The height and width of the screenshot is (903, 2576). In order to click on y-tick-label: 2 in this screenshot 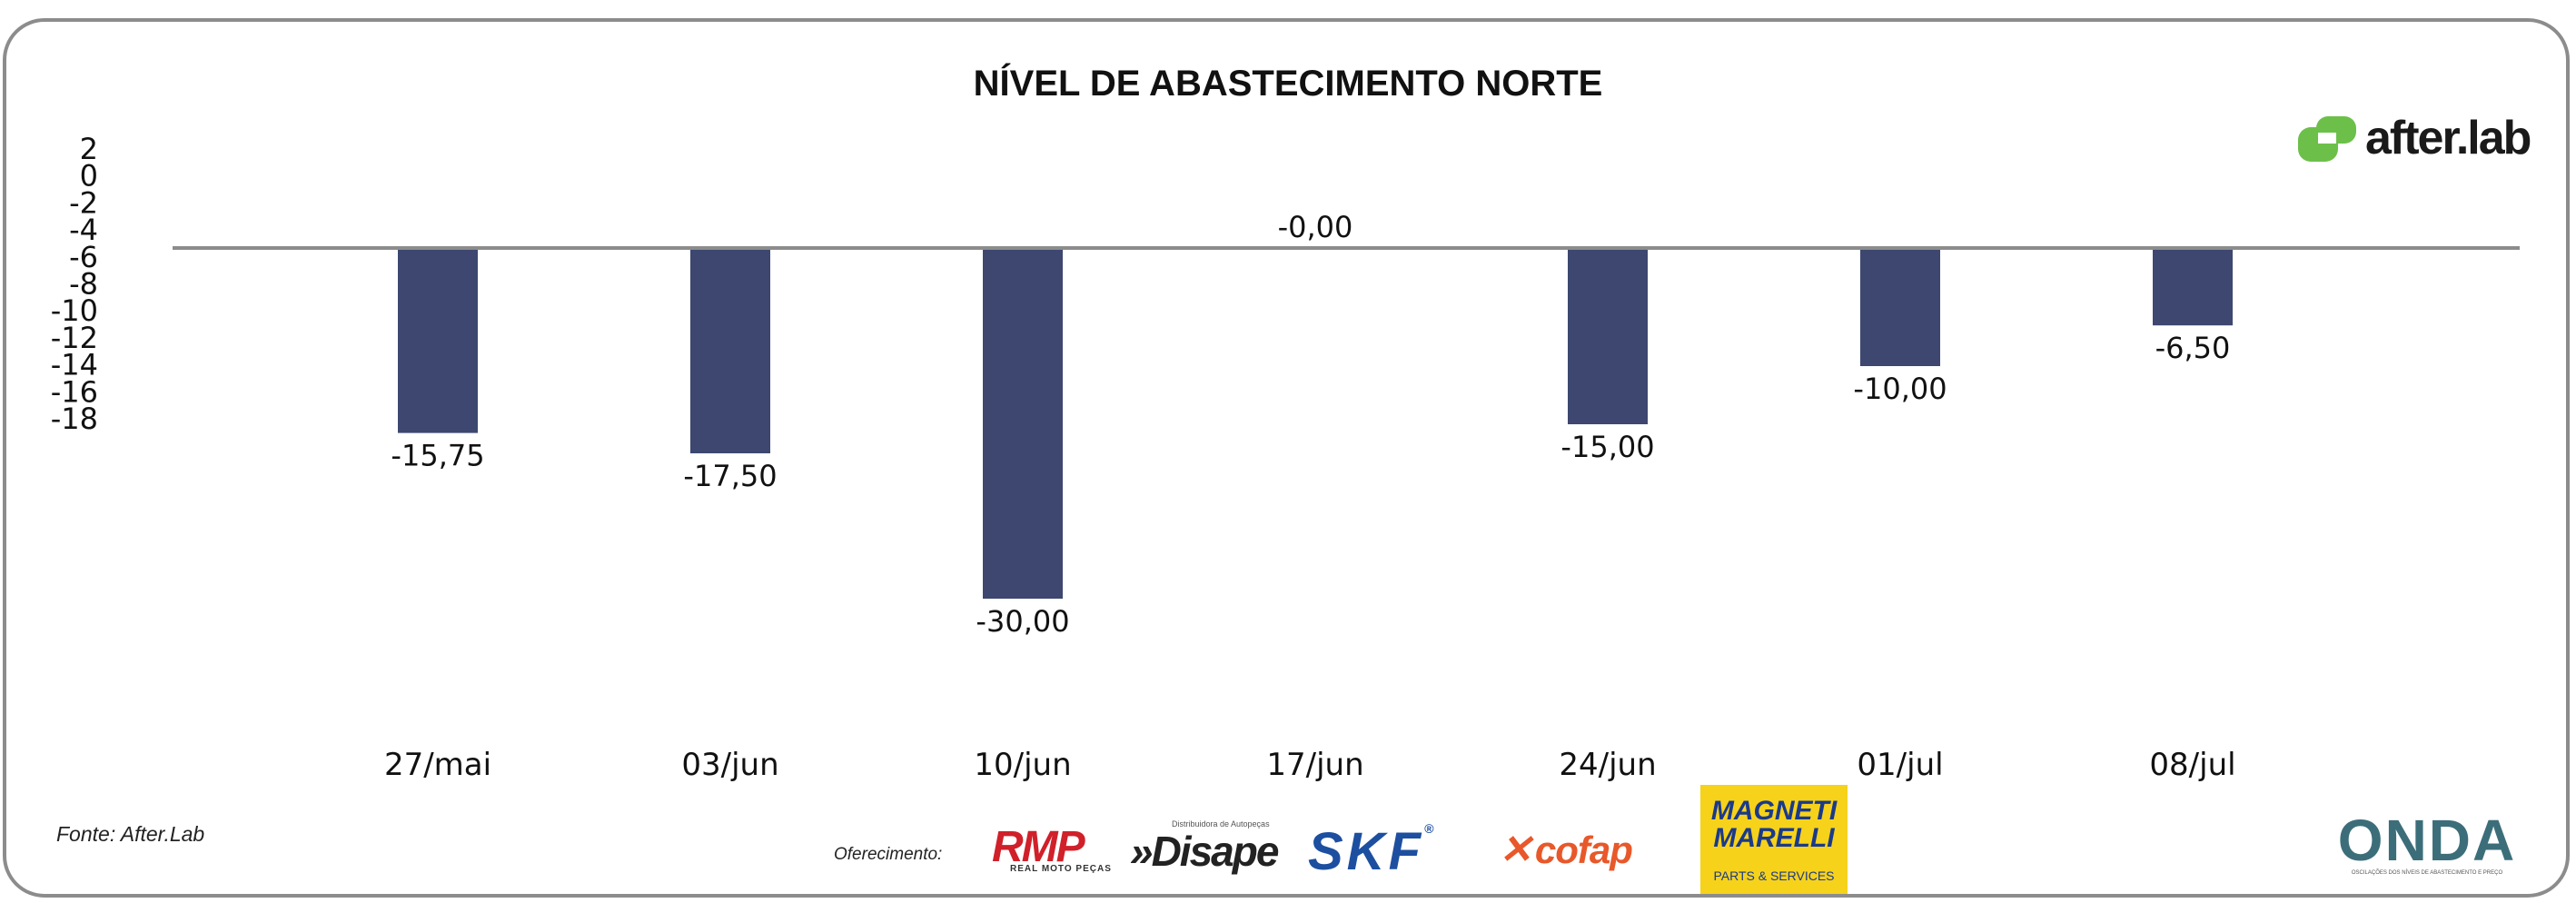, I will do `click(89, 149)`.